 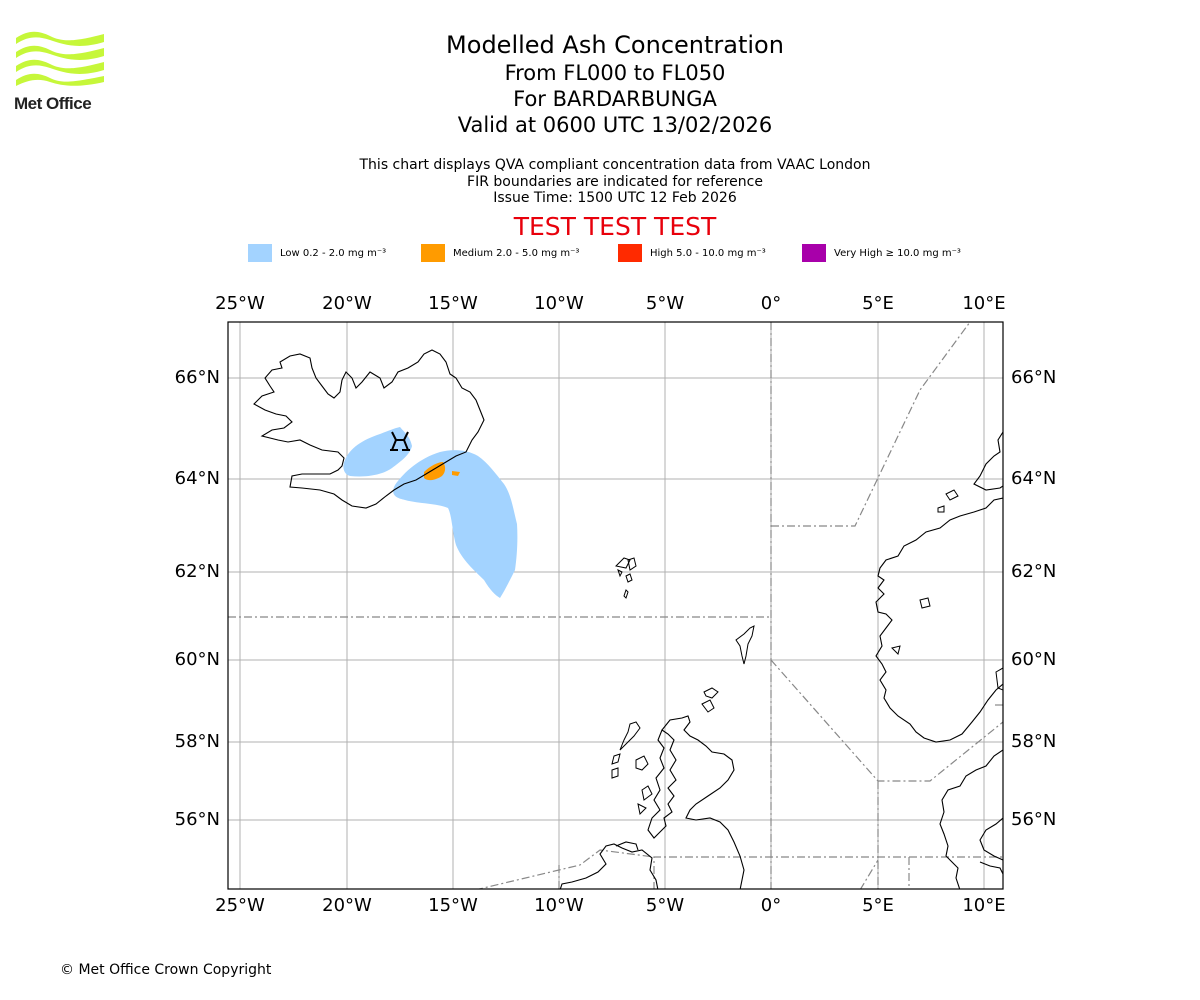 What do you see at coordinates (1034, 571) in the screenshot?
I see `lat-label-right-62n: 62°N` at bounding box center [1034, 571].